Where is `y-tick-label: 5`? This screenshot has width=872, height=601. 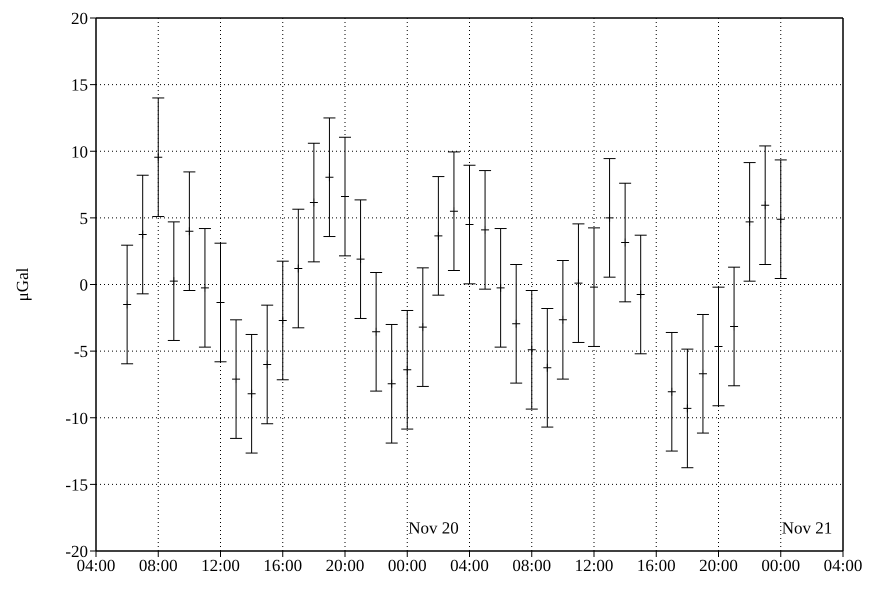
y-tick-label: 5 is located at coordinates (84, 218).